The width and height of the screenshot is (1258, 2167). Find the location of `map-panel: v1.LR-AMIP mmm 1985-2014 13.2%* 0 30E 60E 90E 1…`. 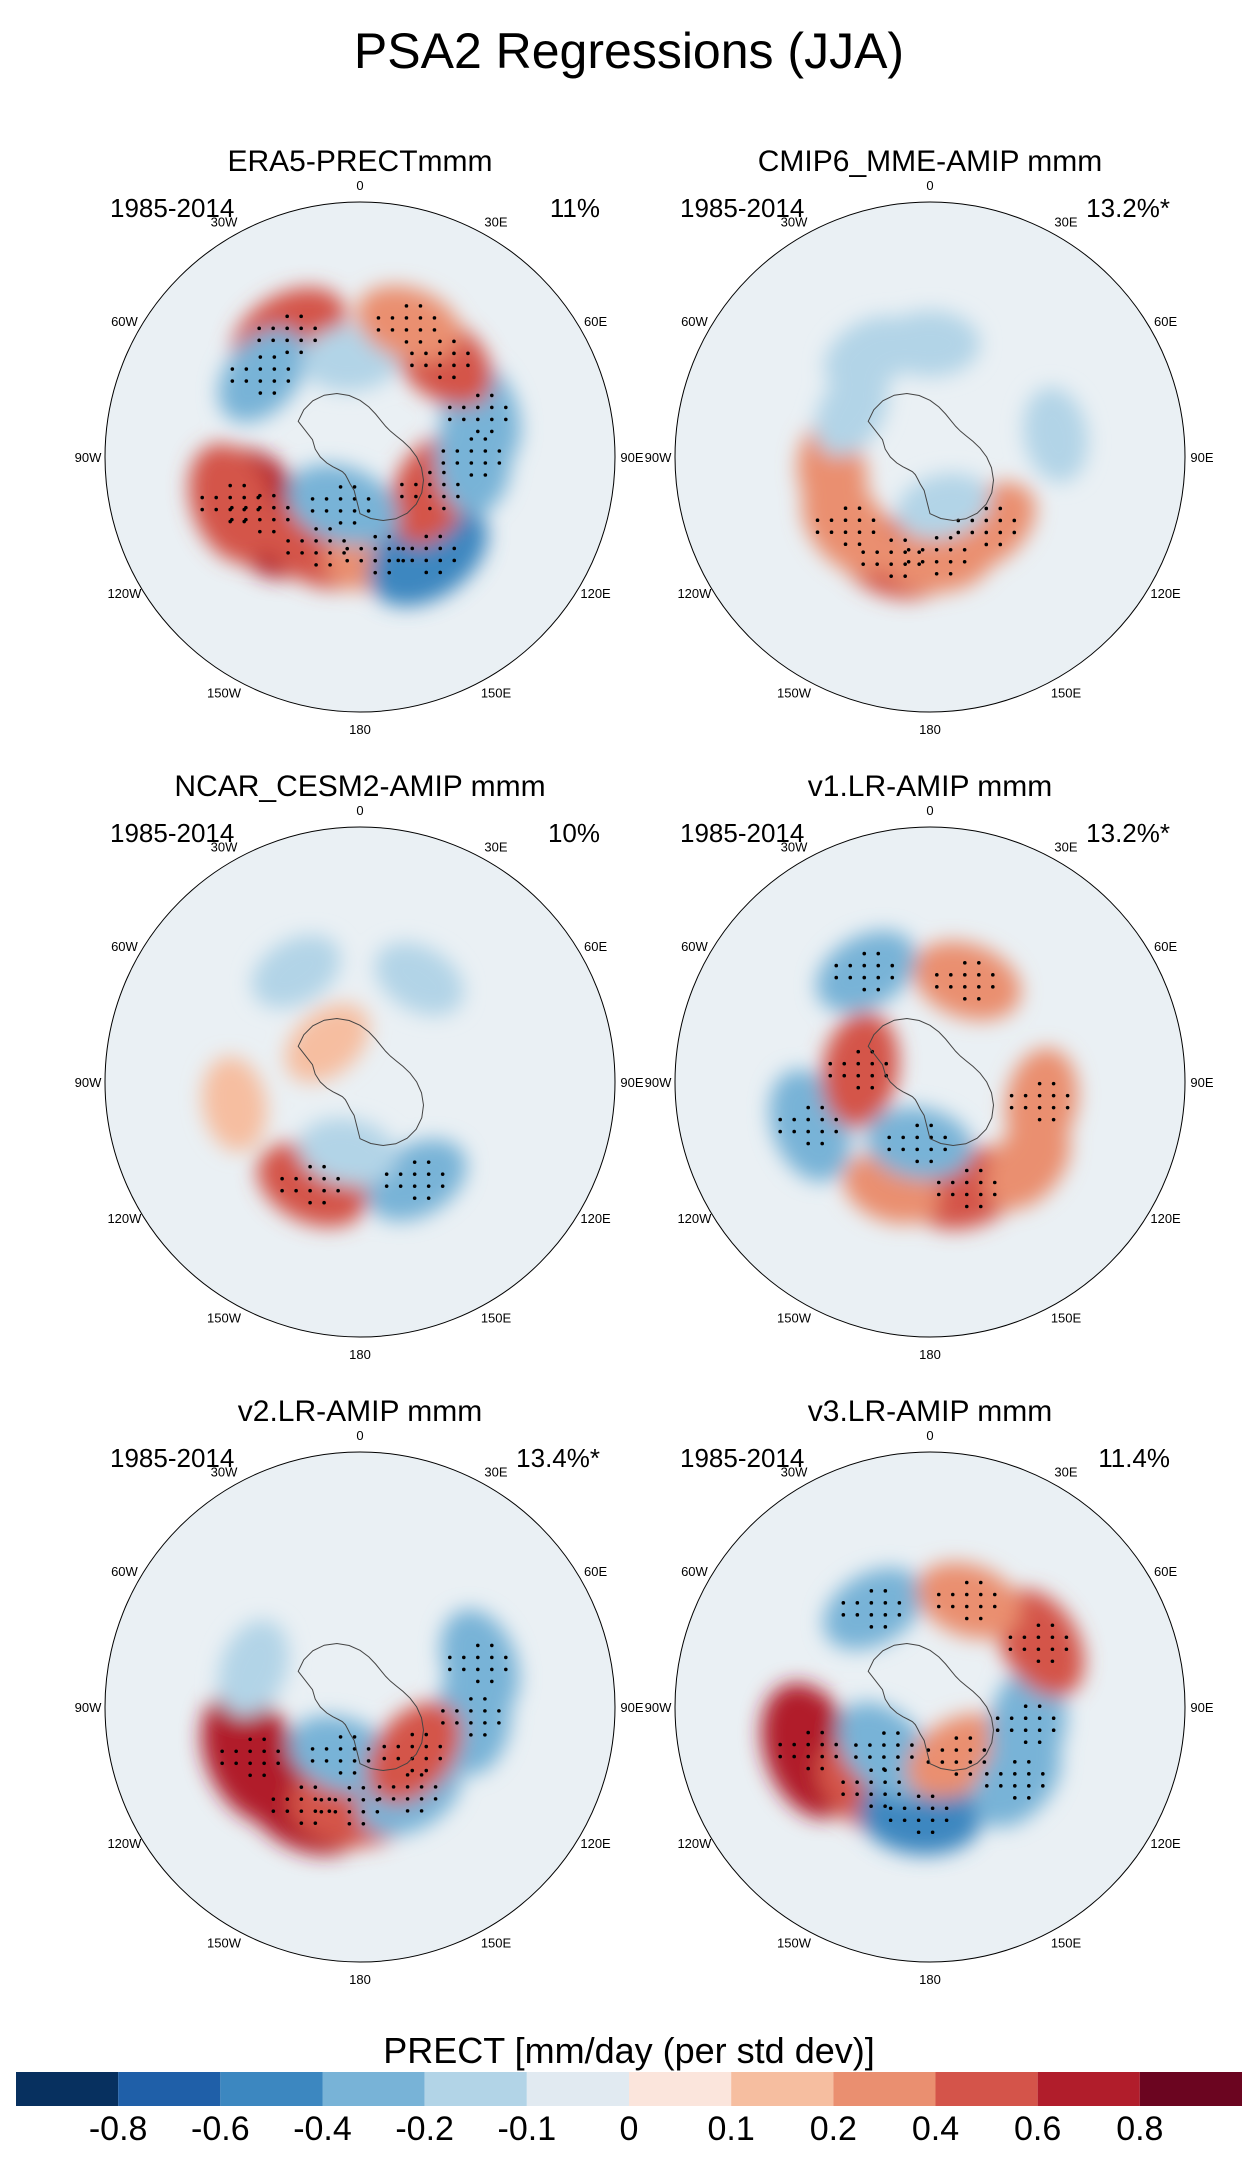

map-panel: v1.LR-AMIP mmm 1985-2014 13.2%* 0 30E 60E 90E 1… is located at coordinates (930, 1070).